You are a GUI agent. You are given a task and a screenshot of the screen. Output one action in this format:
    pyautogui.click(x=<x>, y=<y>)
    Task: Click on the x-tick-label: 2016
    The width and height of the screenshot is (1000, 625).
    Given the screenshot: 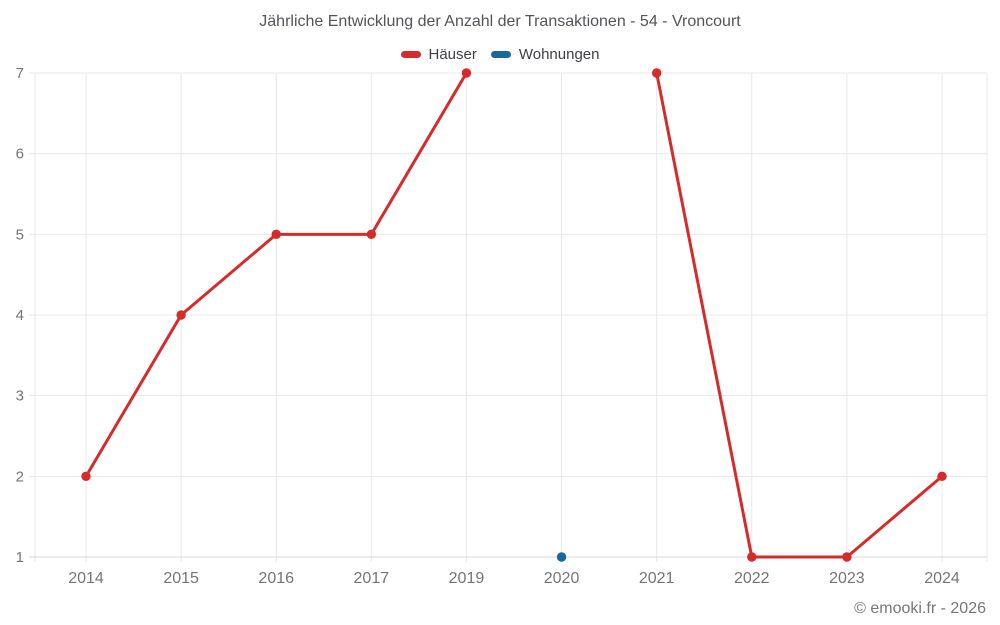 What is the action you would take?
    pyautogui.click(x=276, y=578)
    